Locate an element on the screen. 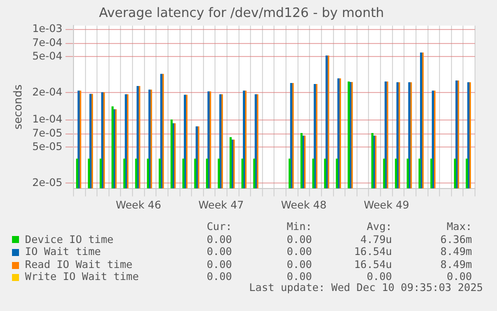  text: Avg: is located at coordinates (379, 227).